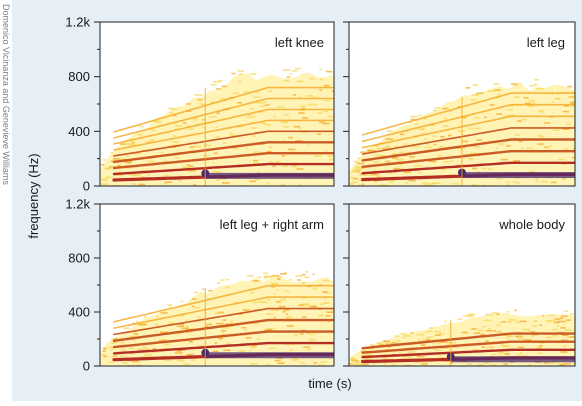  Describe the element at coordinates (79, 258) in the screenshot. I see `y-tick-label: 800` at that location.